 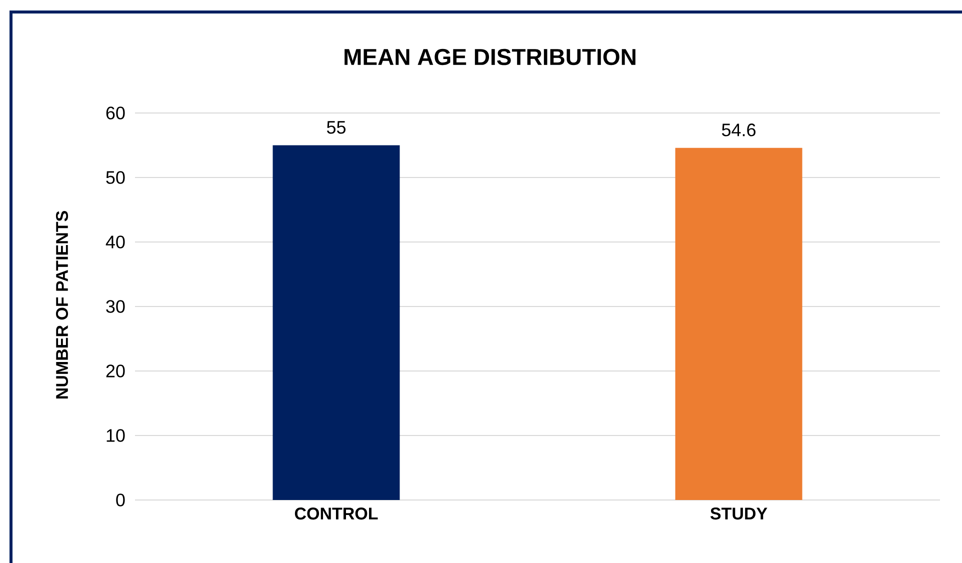 I want to click on y-tick-label: 0, so click(x=120, y=500).